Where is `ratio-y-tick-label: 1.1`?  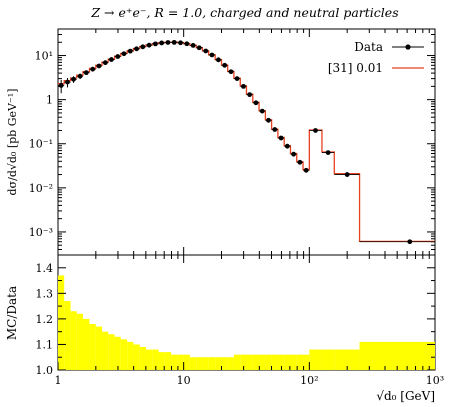 ratio-y-tick-label: 1.1 is located at coordinates (45, 344).